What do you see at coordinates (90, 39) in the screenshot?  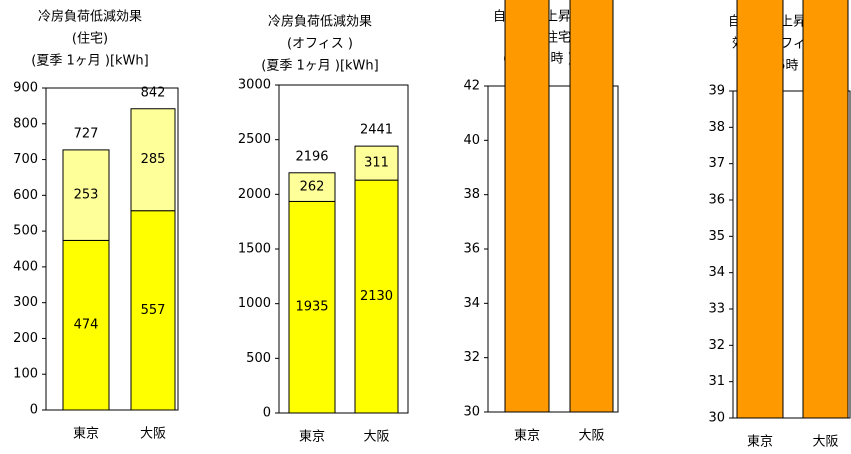 I see `chart-title: (住宅)` at bounding box center [90, 39].